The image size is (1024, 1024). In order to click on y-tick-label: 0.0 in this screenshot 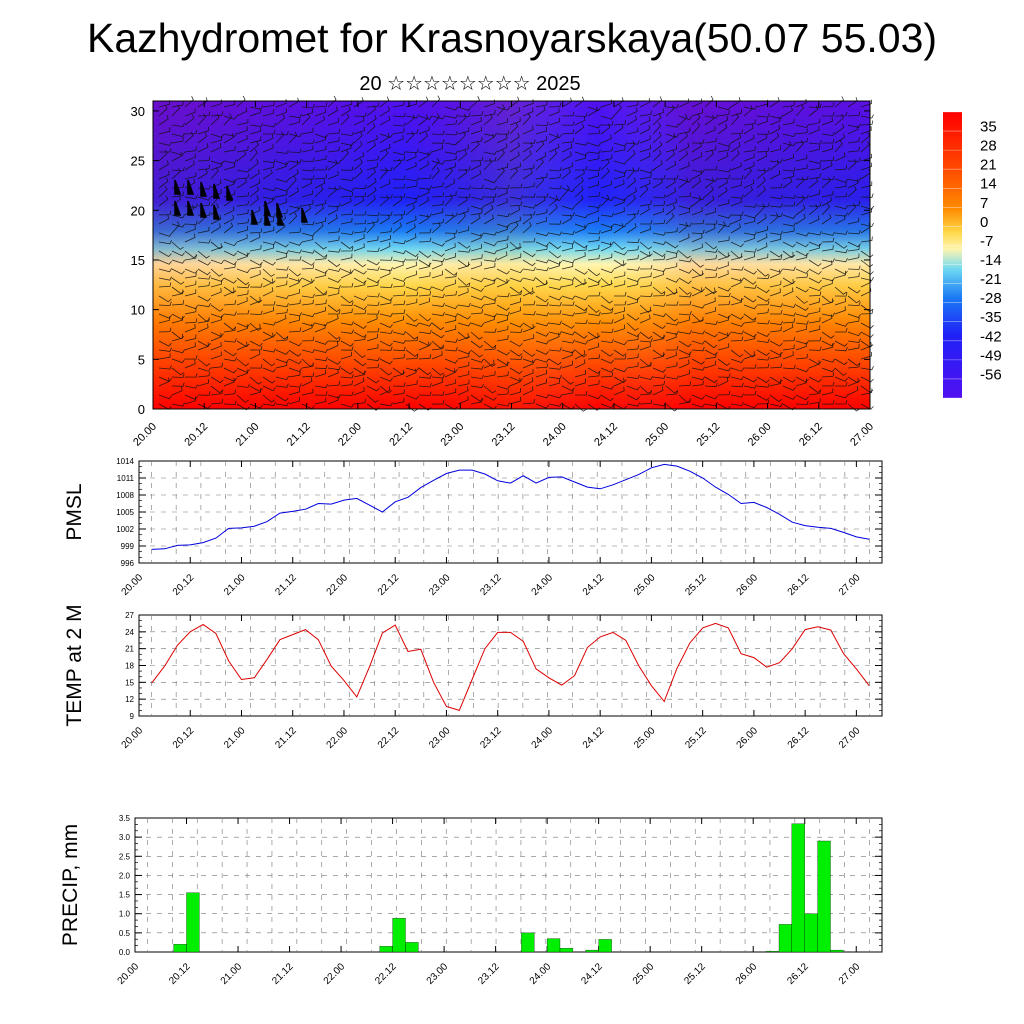, I will do `click(125, 952)`.